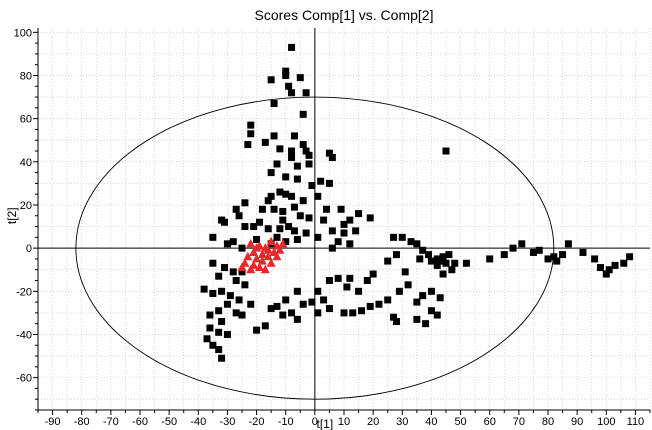  I want to click on y-tick-label: -20, so click(24, 292).